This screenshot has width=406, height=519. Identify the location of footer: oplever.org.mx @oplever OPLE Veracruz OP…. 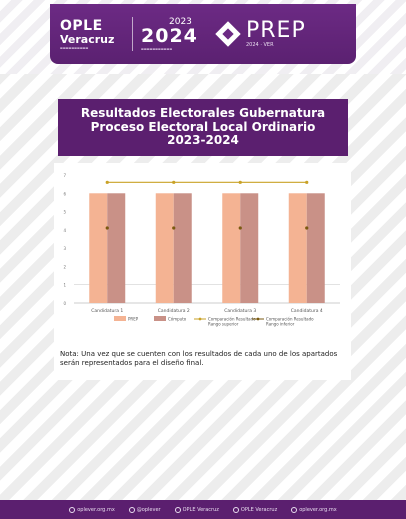
(203, 509).